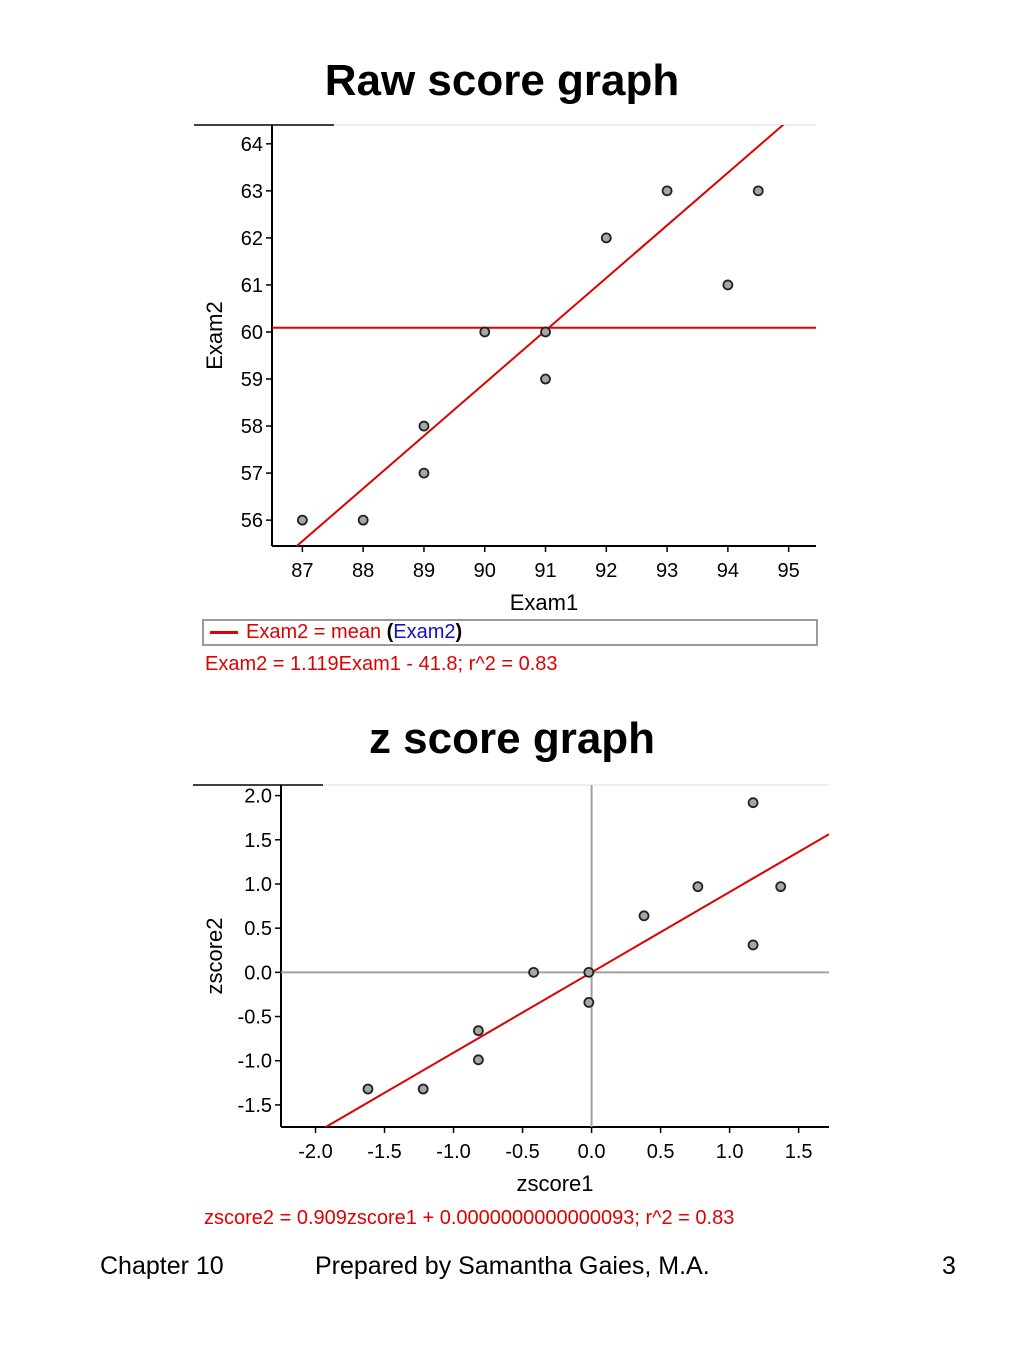 This screenshot has height=1365, width=1024. I want to click on x-axis-label: Exam1, so click(544, 602).